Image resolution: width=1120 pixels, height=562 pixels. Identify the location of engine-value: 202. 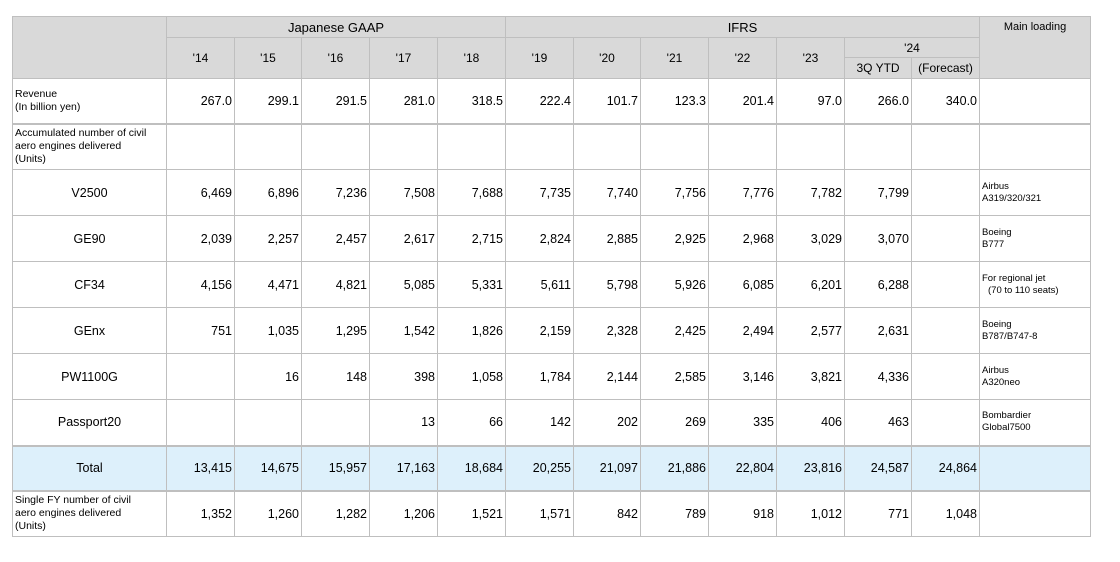
(607, 422).